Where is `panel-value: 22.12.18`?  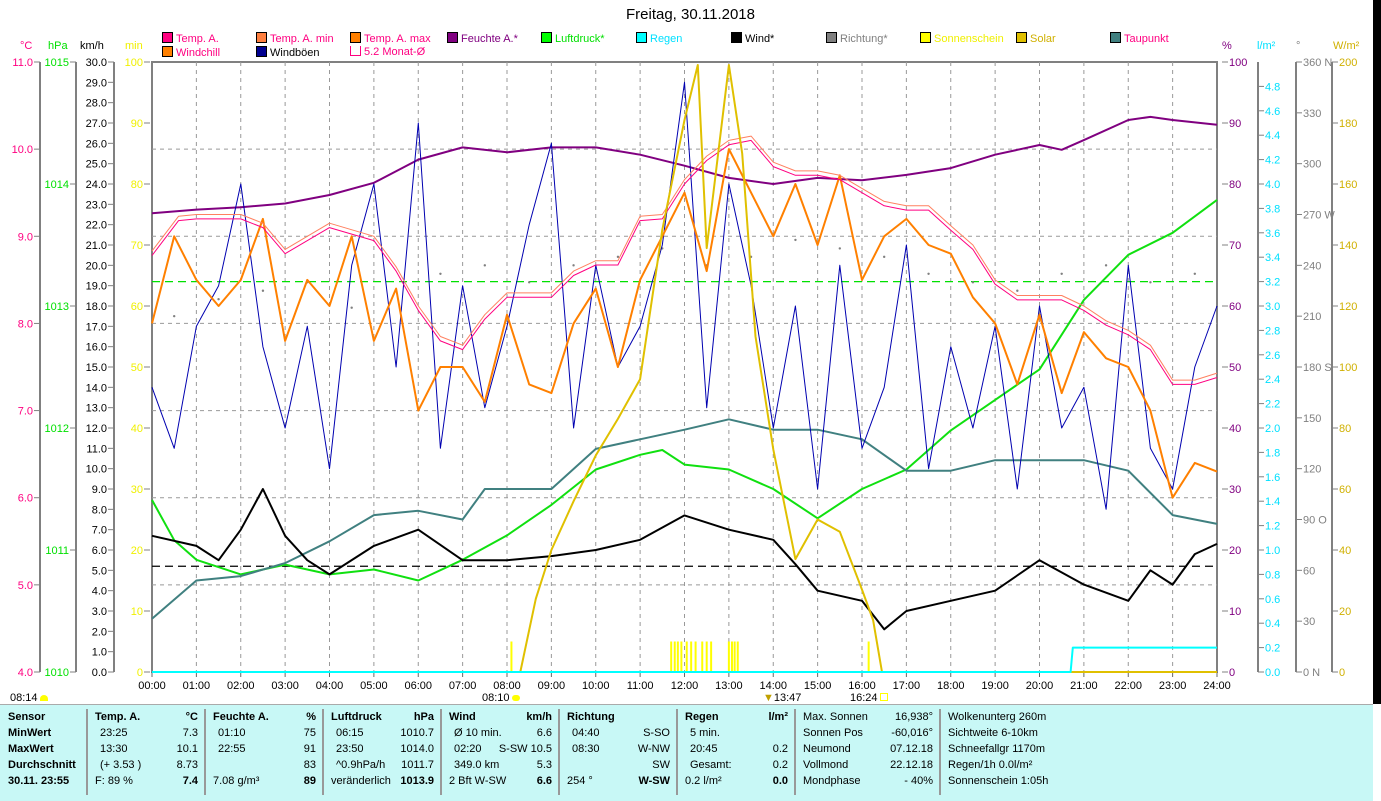
panel-value: 22.12.18 is located at coordinates (911, 765).